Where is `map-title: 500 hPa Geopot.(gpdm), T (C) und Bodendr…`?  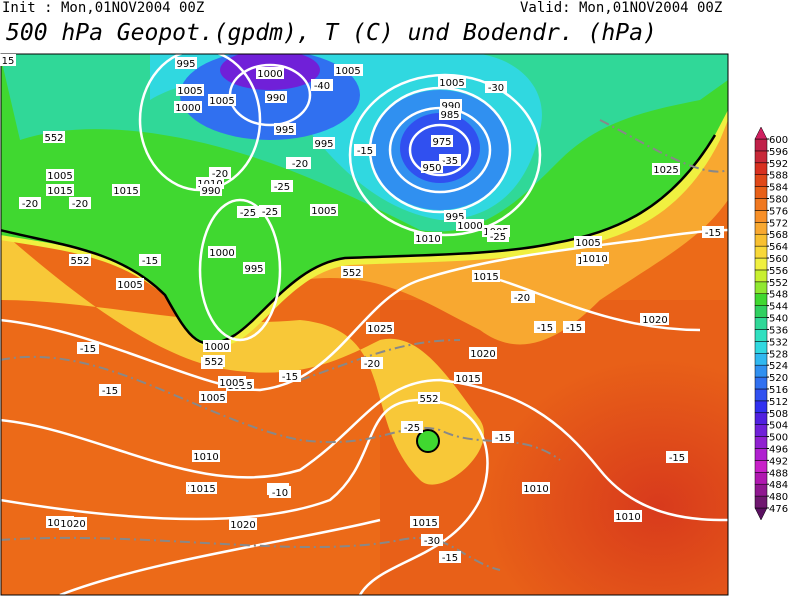
map-title: 500 hPa Geopot.(gpdm), T (C) und Bodendr… is located at coordinates (331, 33).